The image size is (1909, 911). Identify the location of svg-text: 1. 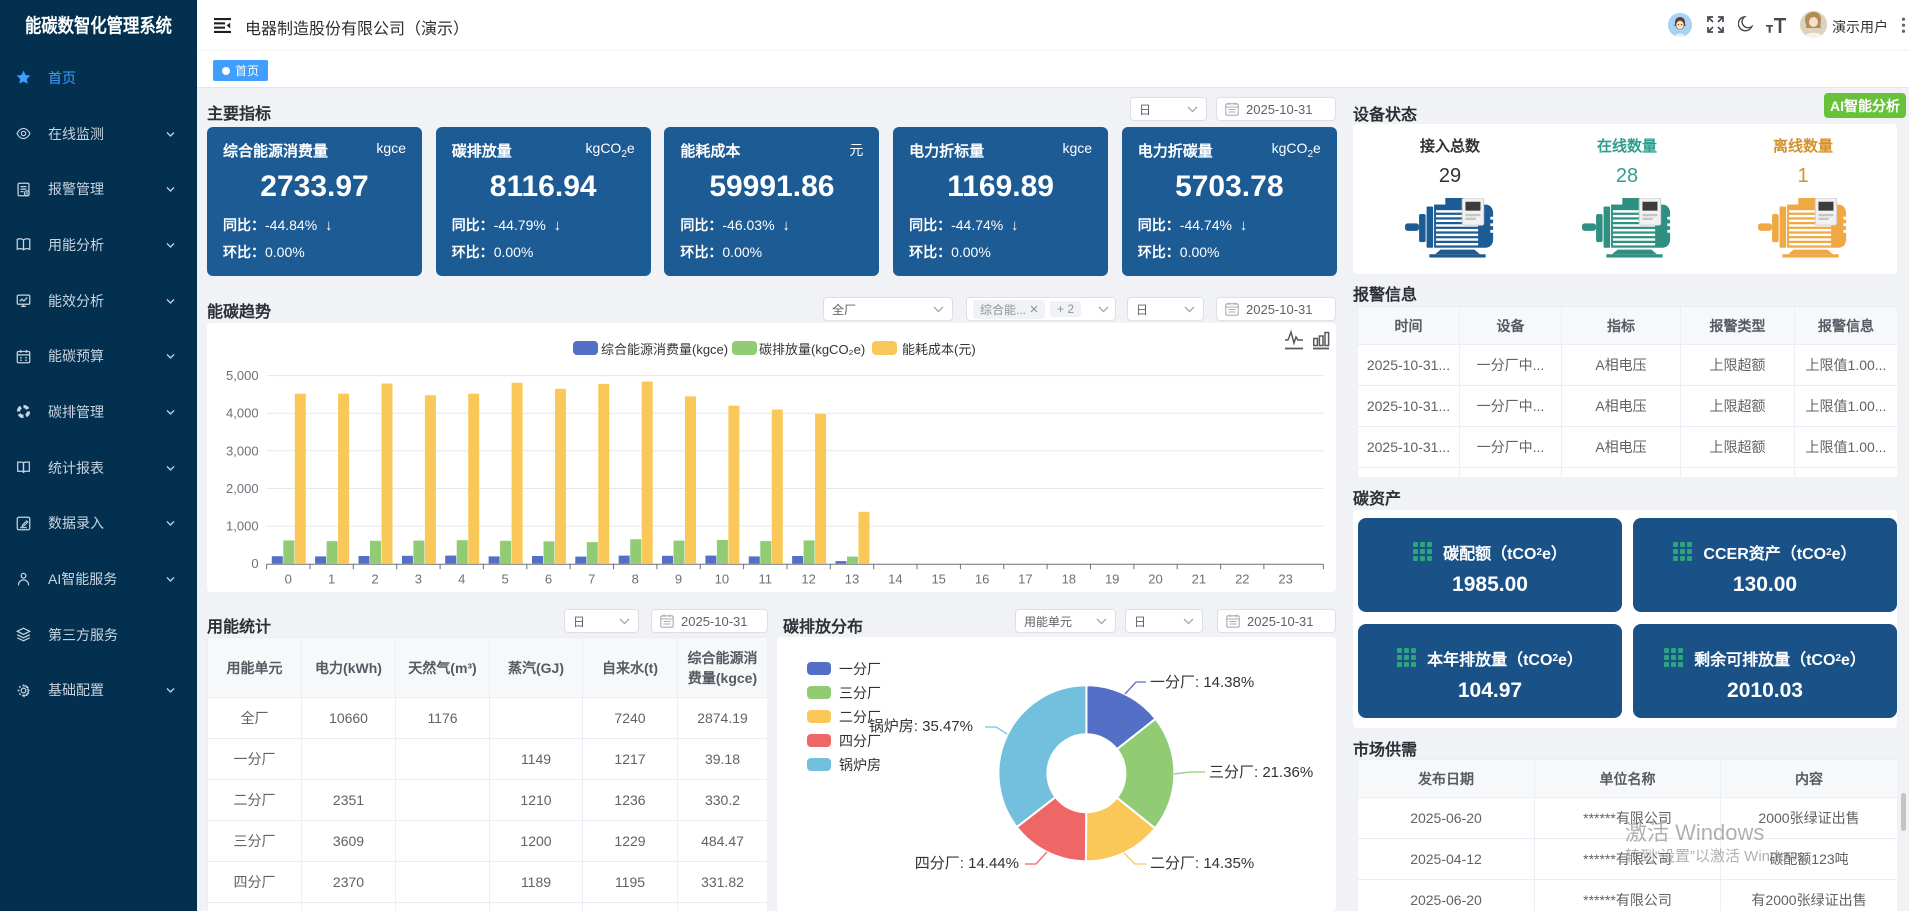
(331, 579).